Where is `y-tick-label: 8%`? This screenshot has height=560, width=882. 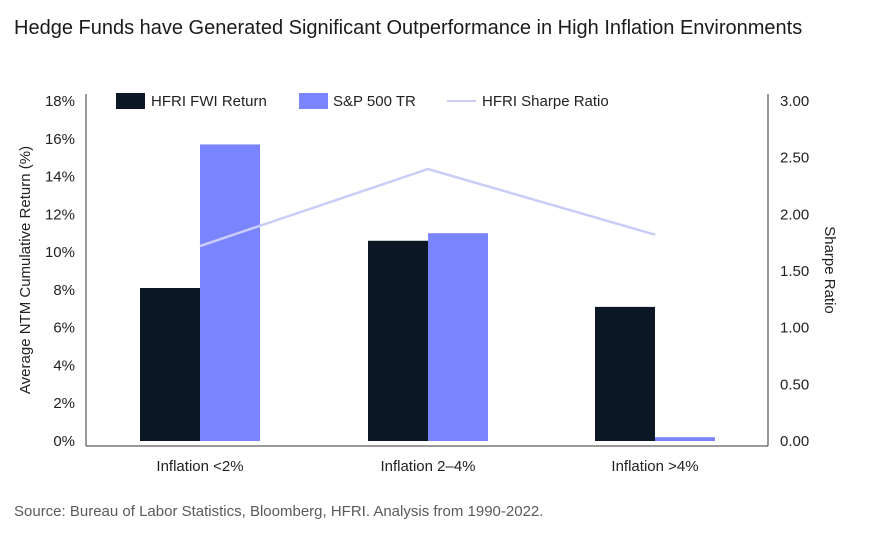 y-tick-label: 8% is located at coordinates (64, 290).